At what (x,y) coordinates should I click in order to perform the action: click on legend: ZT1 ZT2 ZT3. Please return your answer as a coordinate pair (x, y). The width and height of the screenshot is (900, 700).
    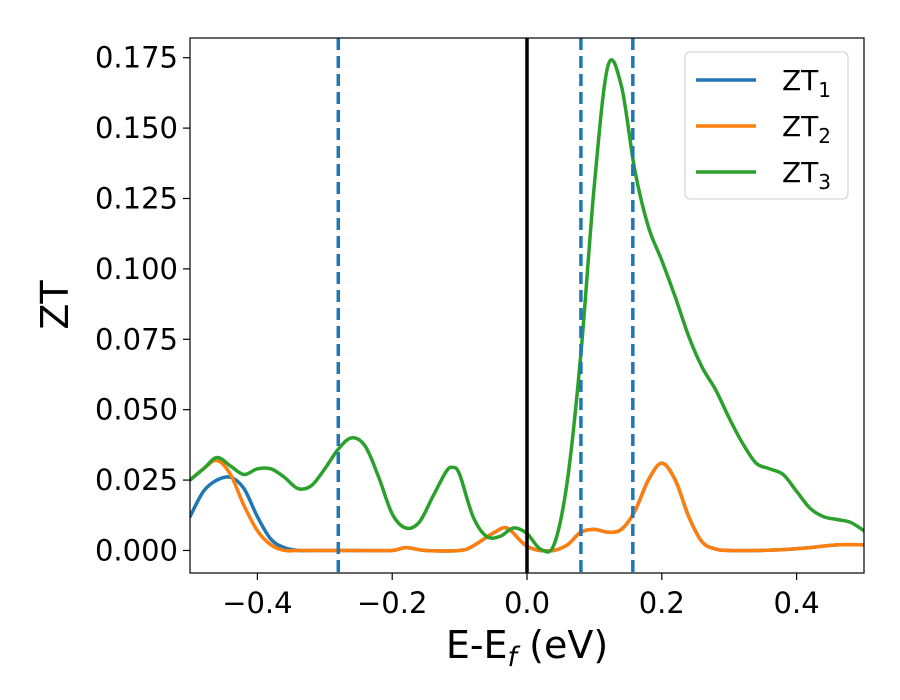
    Looking at the image, I should click on (766, 125).